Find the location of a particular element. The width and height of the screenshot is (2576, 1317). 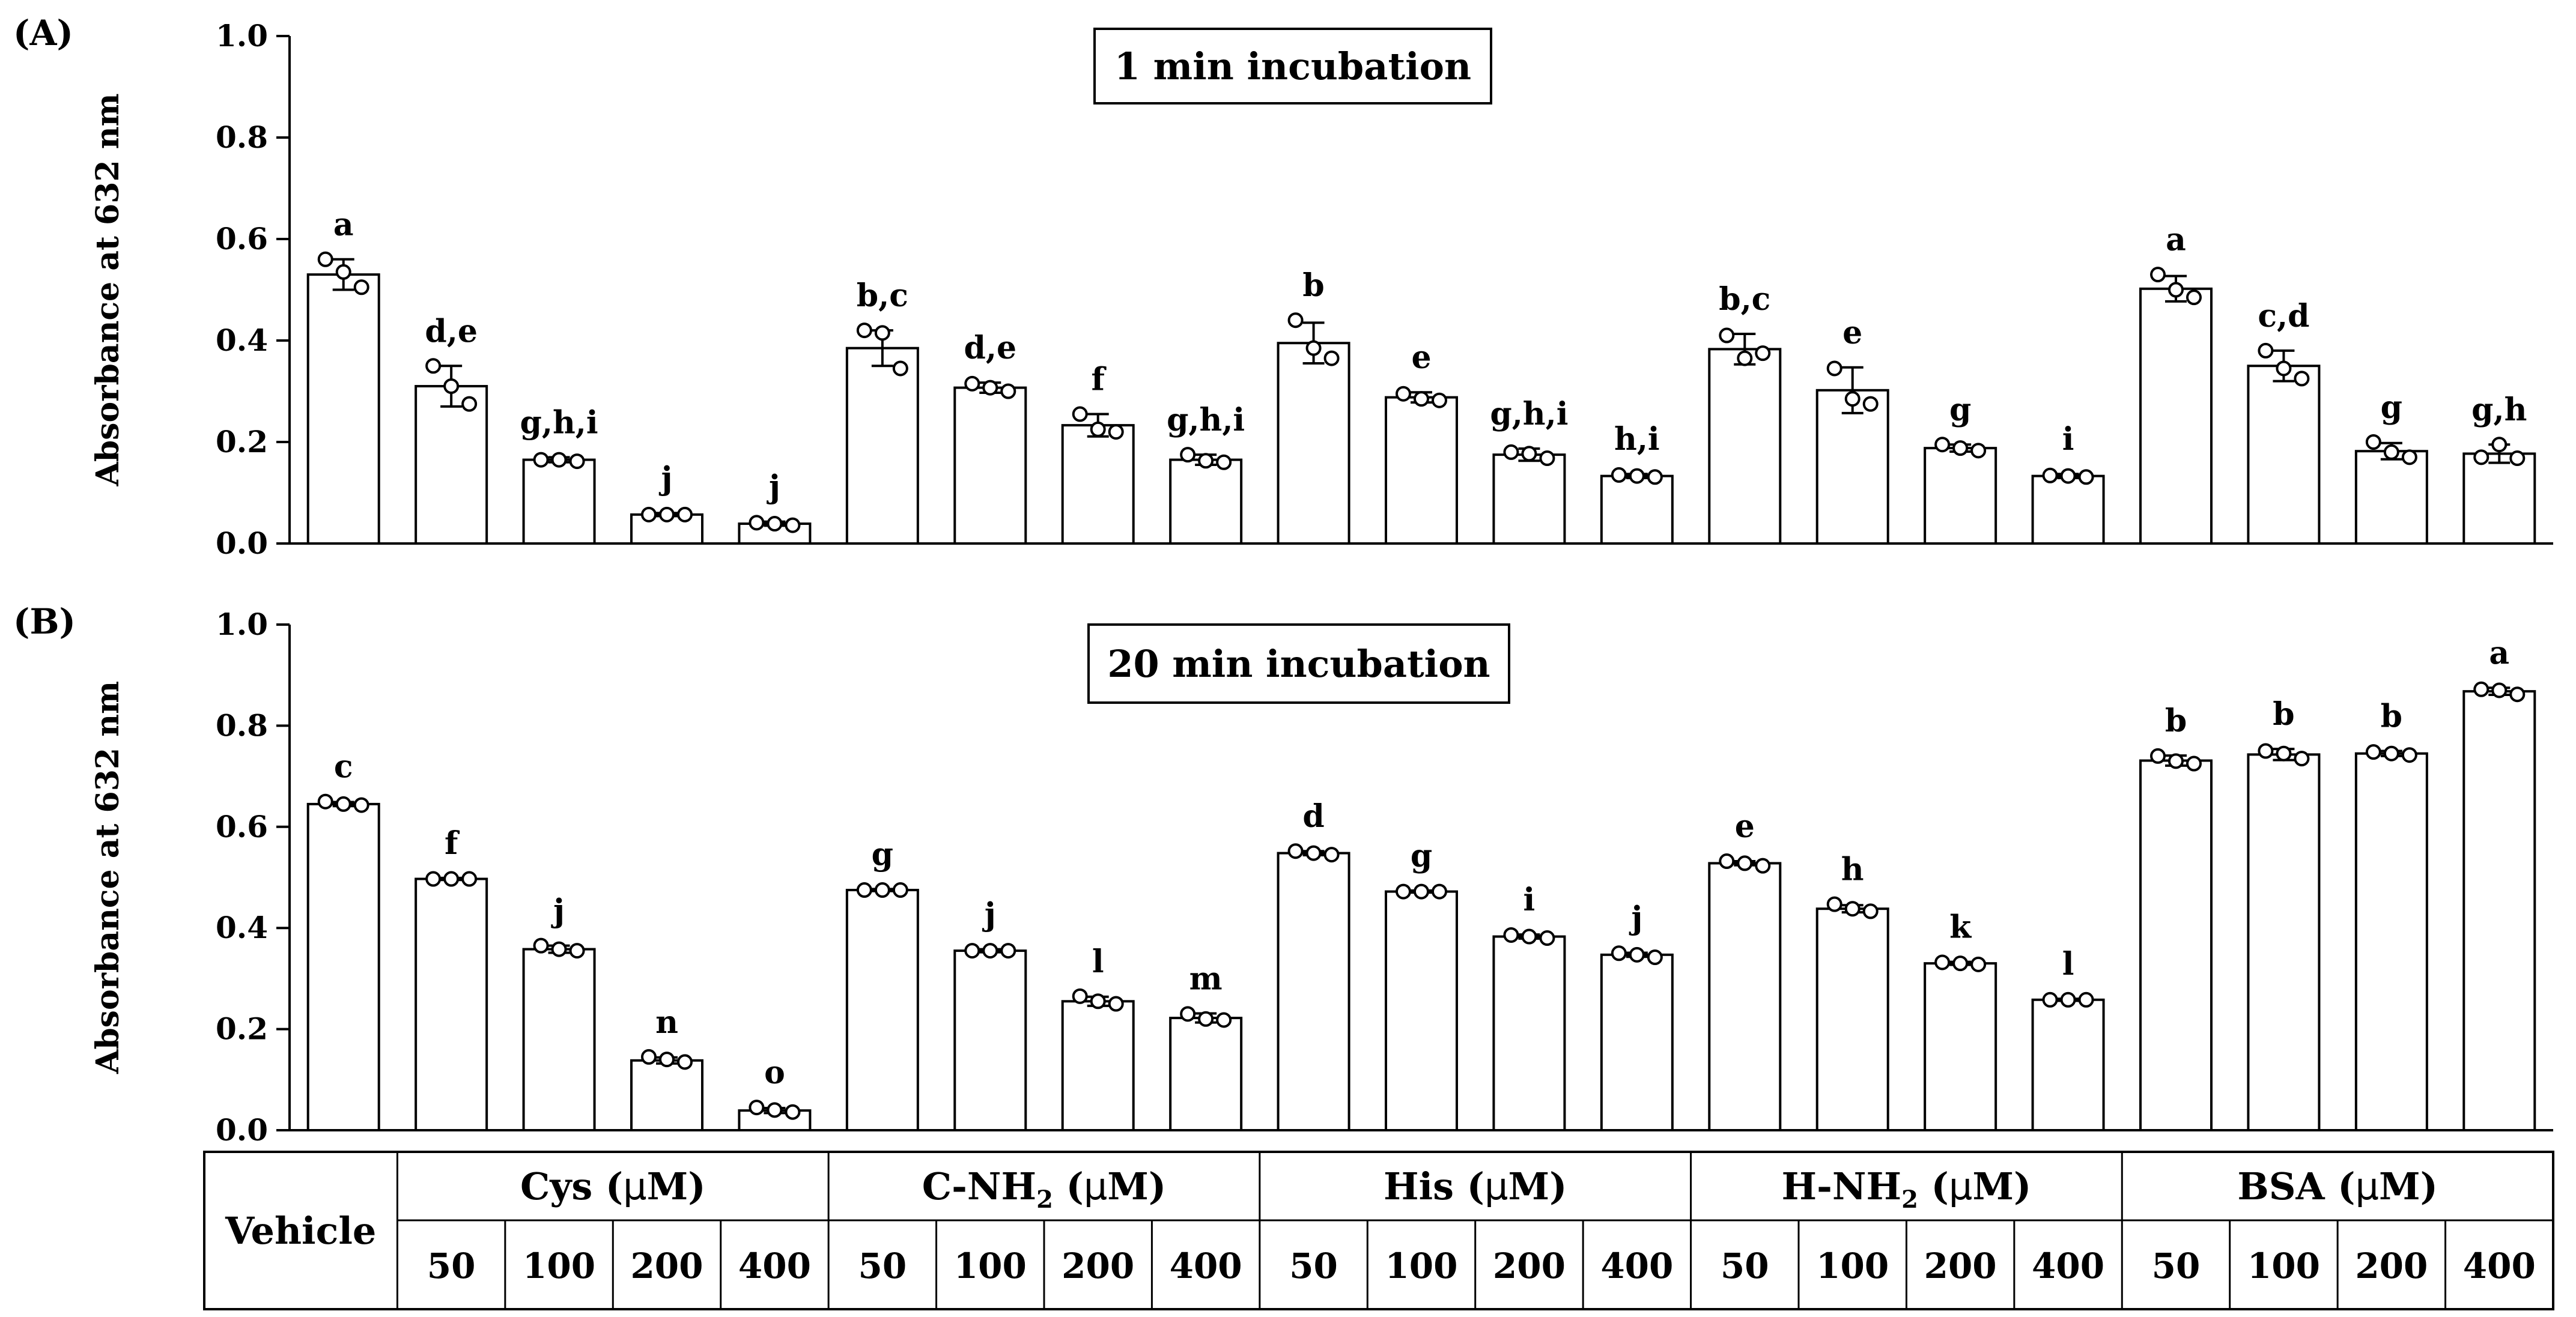

y-tick-label: 1.0 is located at coordinates (242, 624).